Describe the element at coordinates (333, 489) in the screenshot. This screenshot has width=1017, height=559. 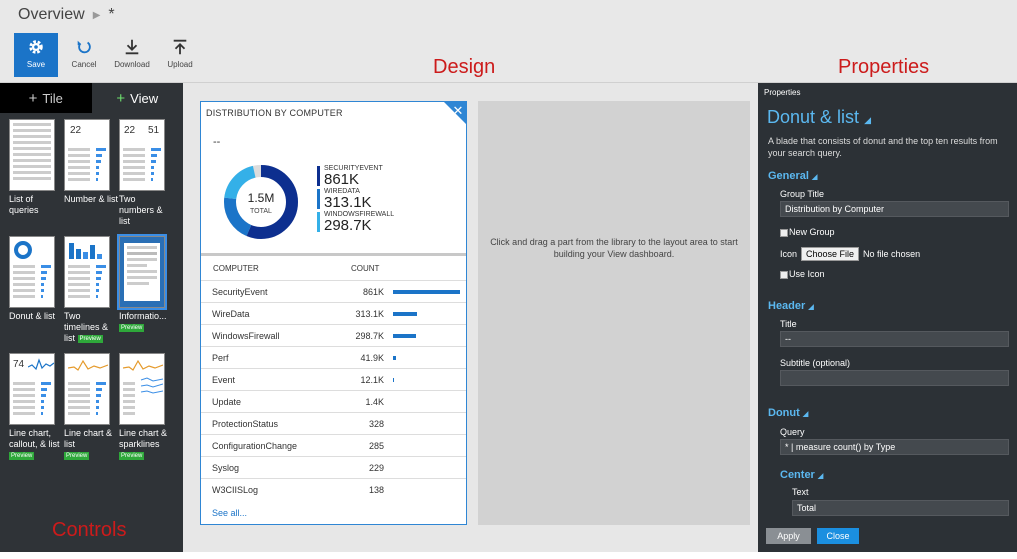
I see `table-row: W3CIISLog 138` at that location.